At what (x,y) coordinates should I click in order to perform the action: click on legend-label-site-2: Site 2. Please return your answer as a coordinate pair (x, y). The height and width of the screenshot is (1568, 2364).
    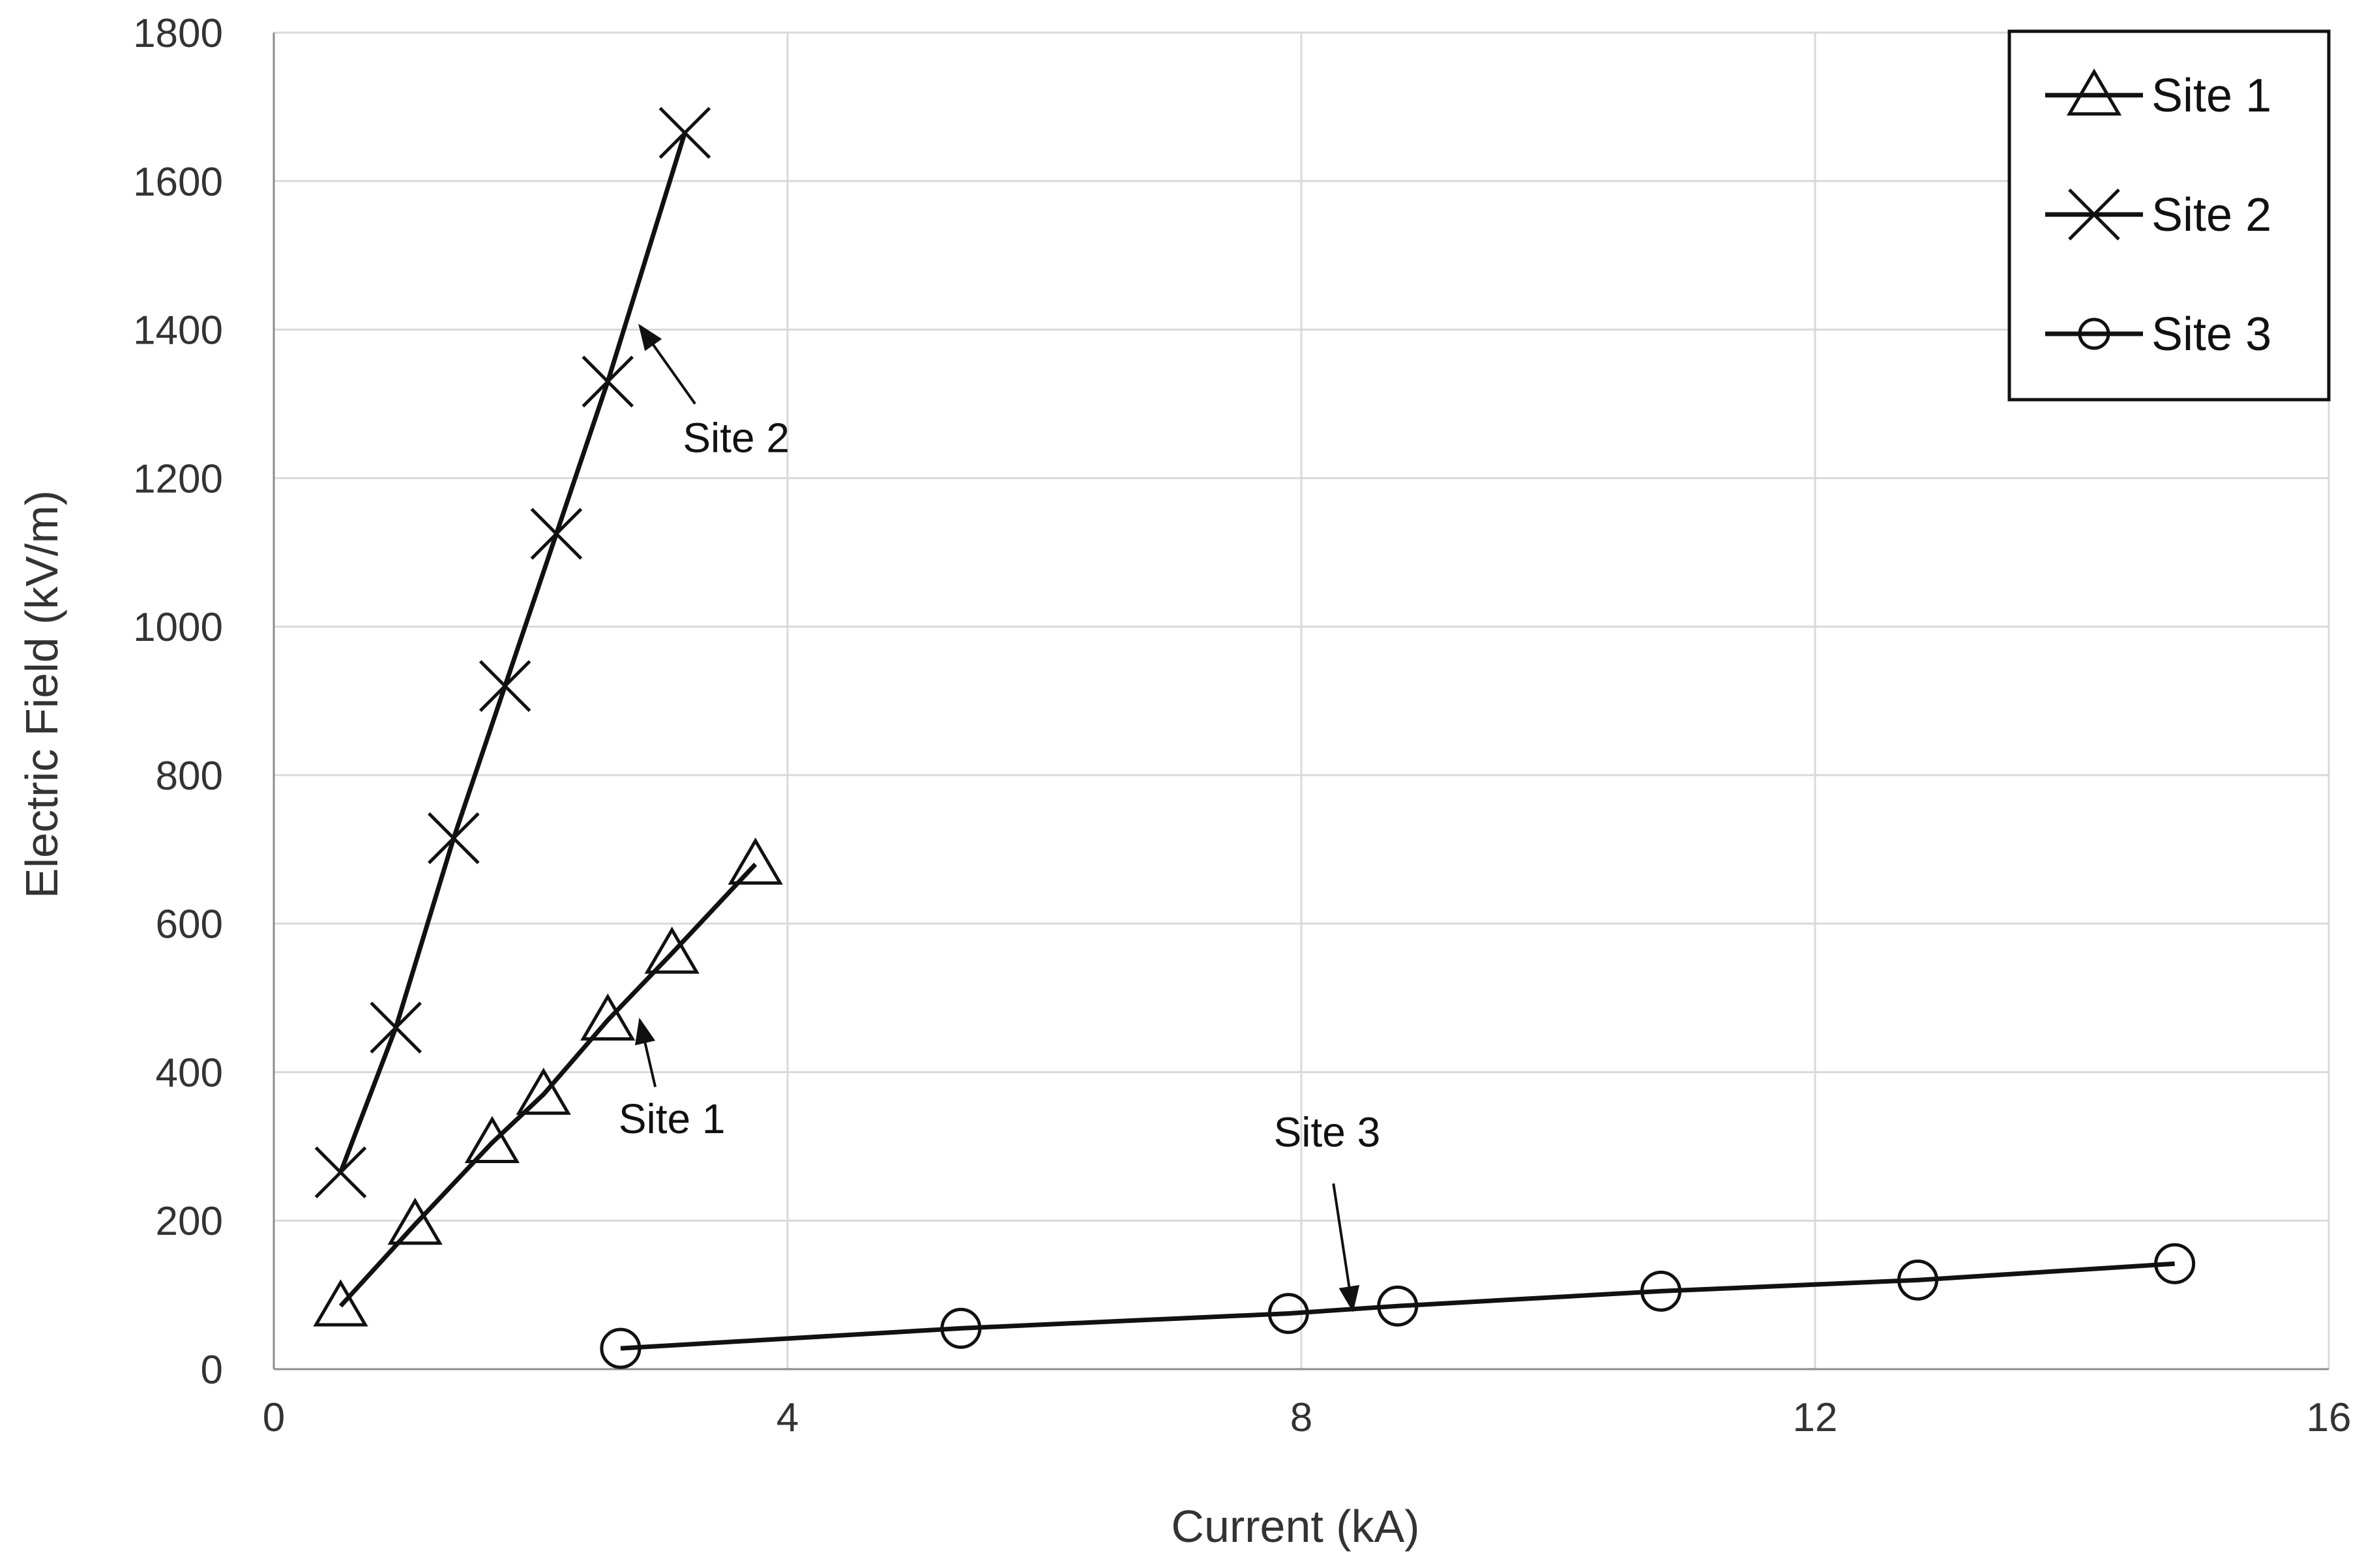
    Looking at the image, I should click on (2211, 215).